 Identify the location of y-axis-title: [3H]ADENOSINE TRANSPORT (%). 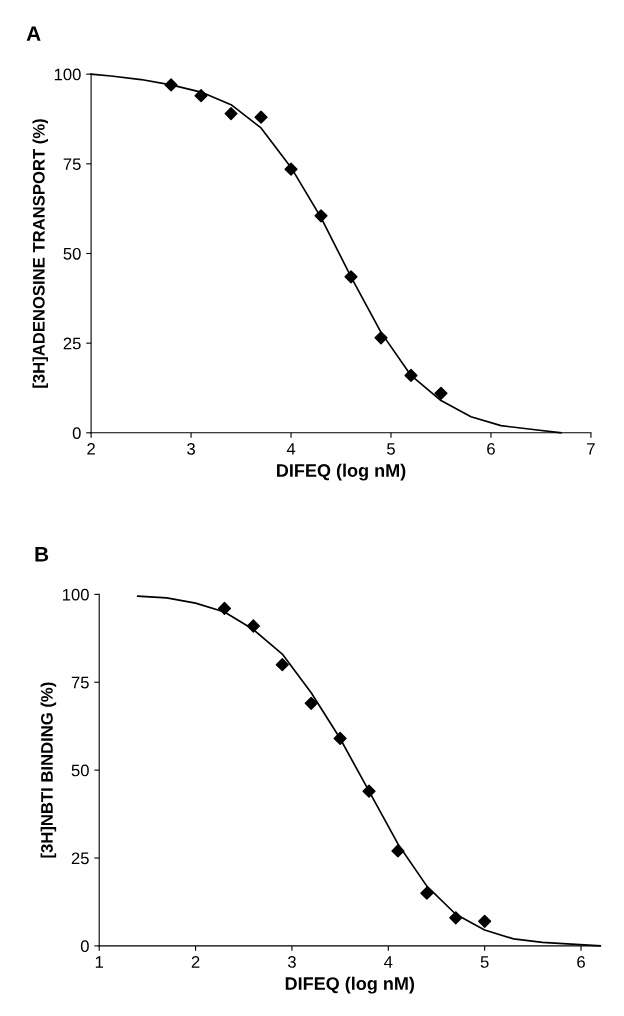
(40, 253).